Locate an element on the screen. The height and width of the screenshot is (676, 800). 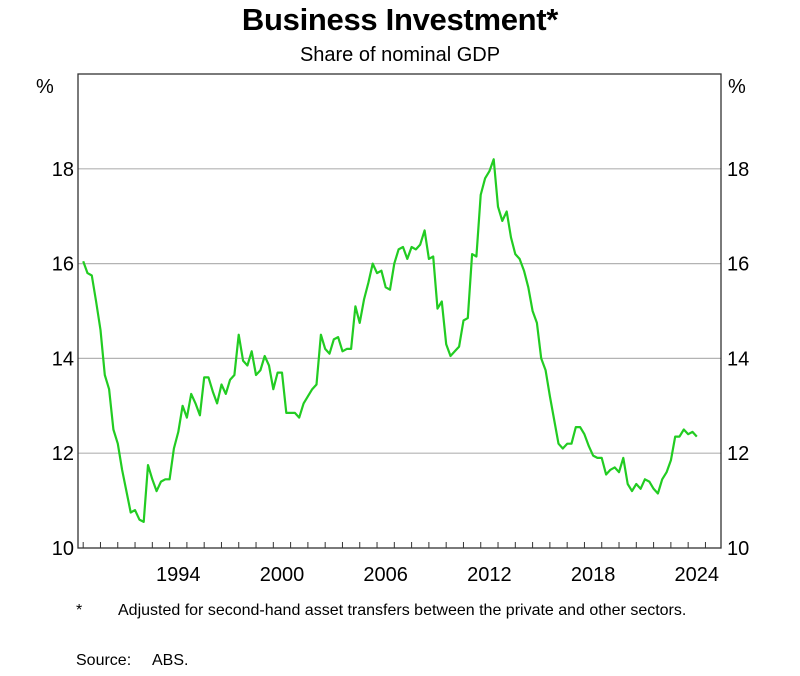
y-tick-label-left: 16 is located at coordinates (63, 265).